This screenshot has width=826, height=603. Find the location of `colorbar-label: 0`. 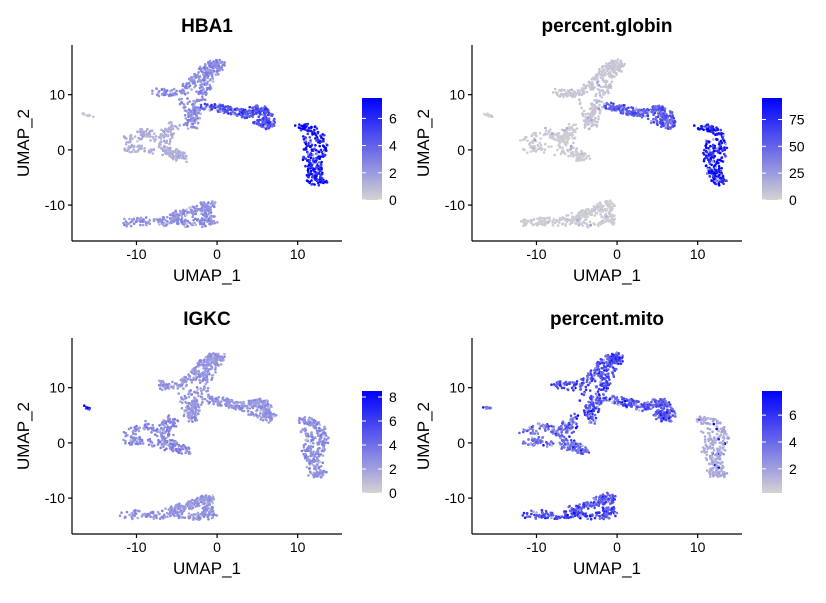

colorbar-label: 0 is located at coordinates (393, 493).